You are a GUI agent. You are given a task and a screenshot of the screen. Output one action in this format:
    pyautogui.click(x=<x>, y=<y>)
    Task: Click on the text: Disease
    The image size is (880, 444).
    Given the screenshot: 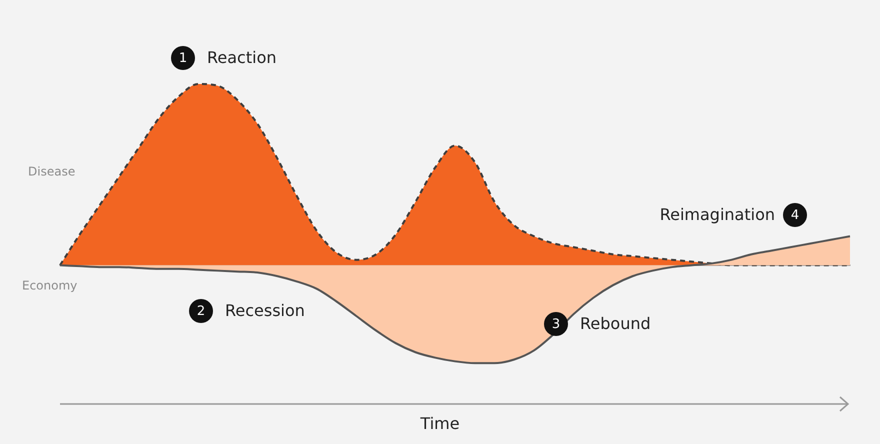 What is the action you would take?
    pyautogui.click(x=52, y=171)
    